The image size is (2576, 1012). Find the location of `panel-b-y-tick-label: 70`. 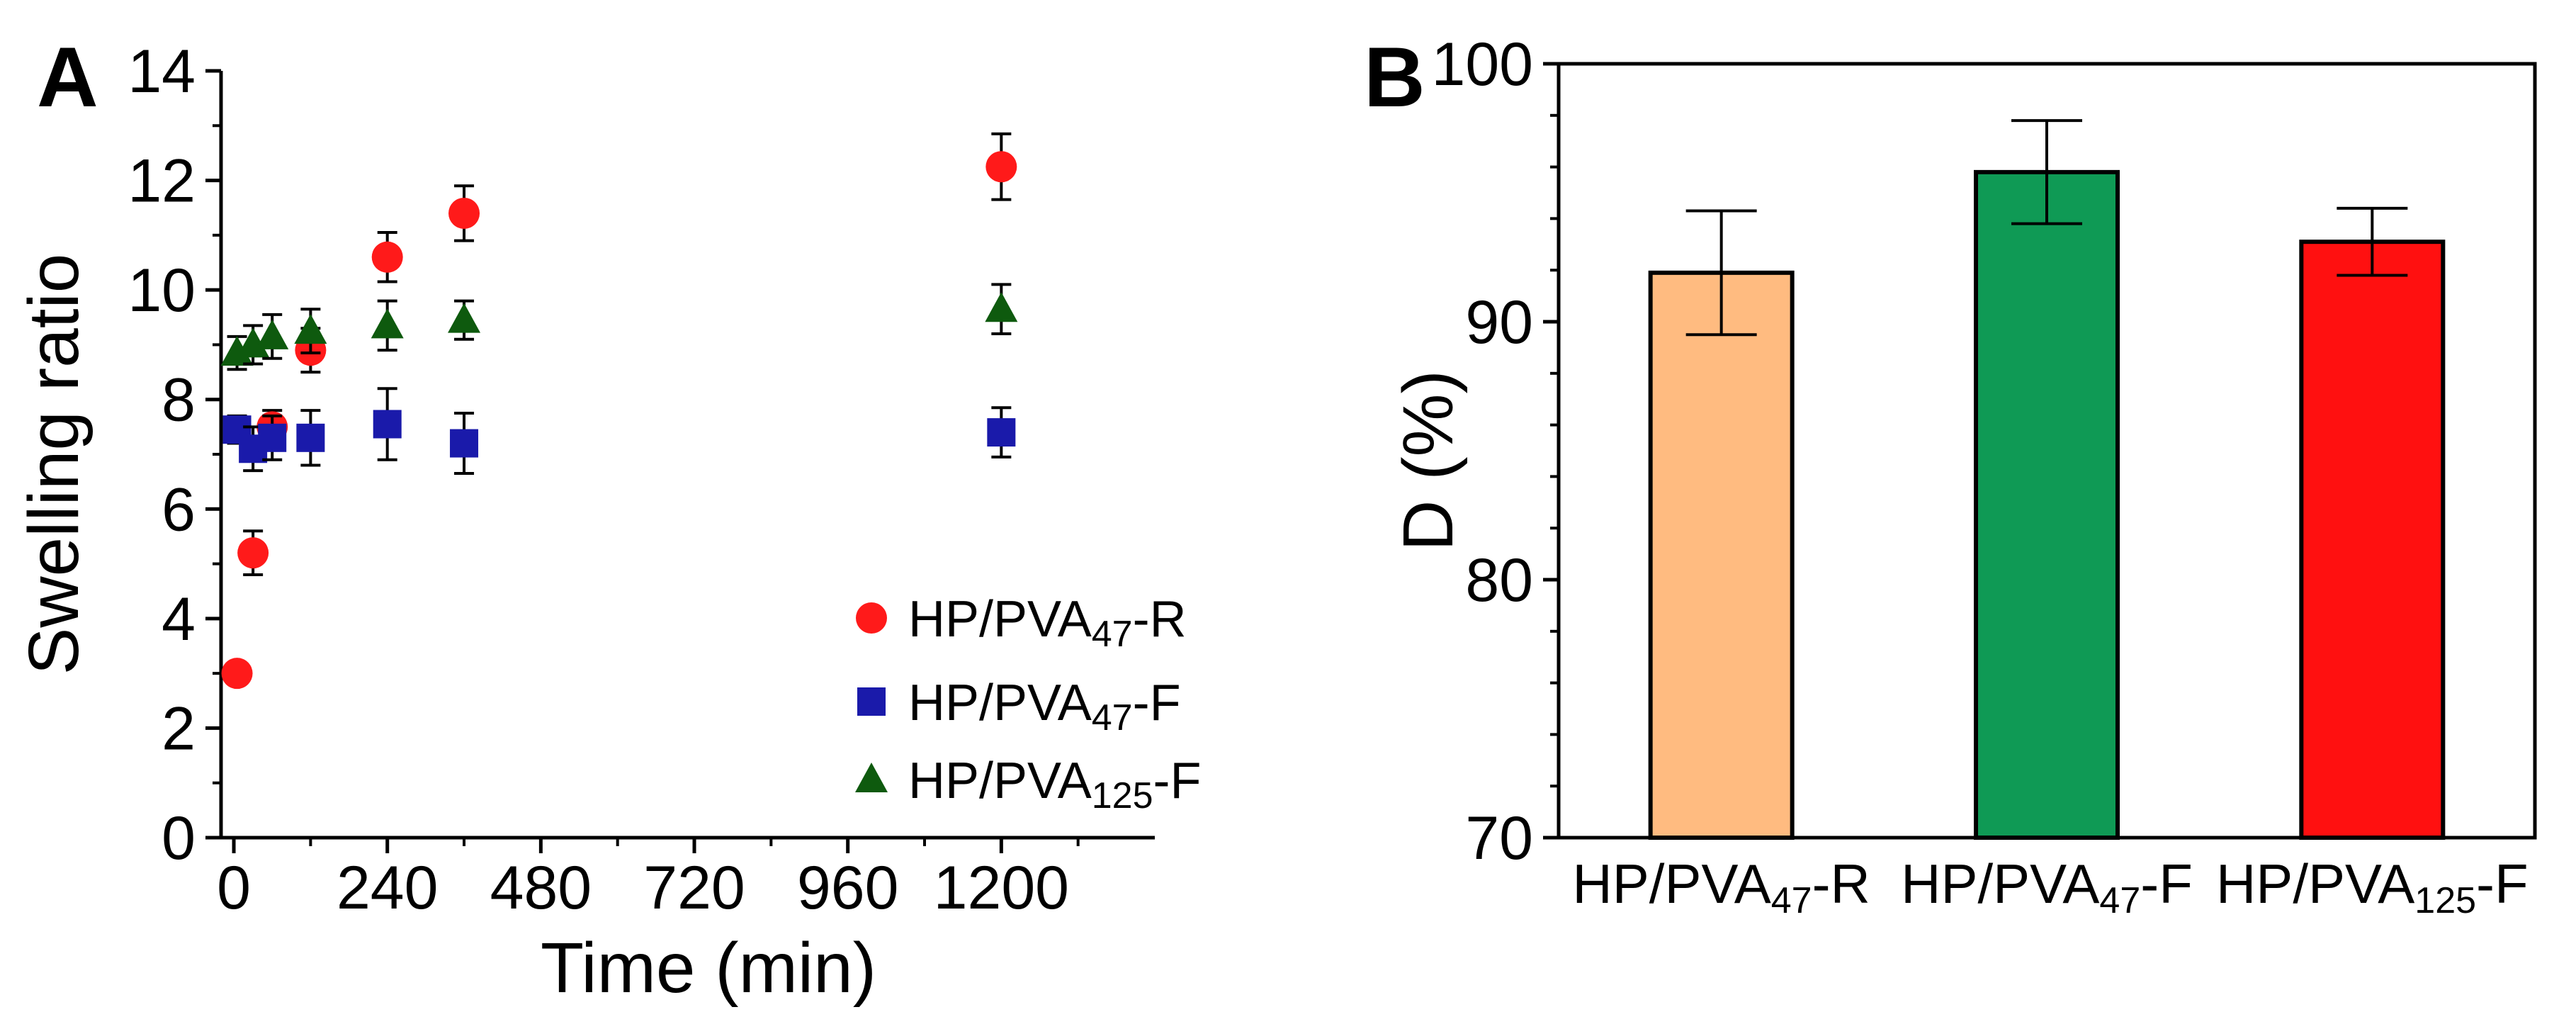

panel-b-y-tick-label: 70 is located at coordinates (1499, 838).